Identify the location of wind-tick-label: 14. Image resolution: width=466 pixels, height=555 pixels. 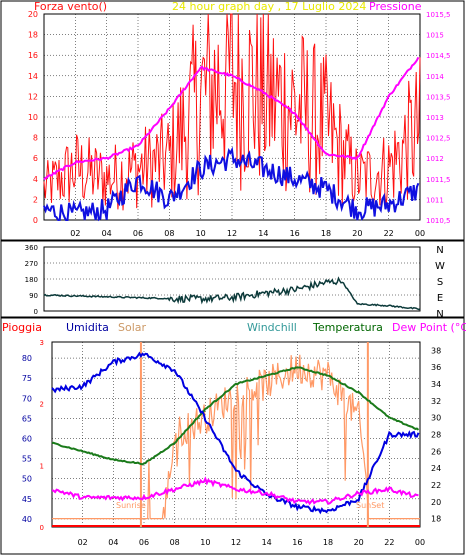
(33, 76).